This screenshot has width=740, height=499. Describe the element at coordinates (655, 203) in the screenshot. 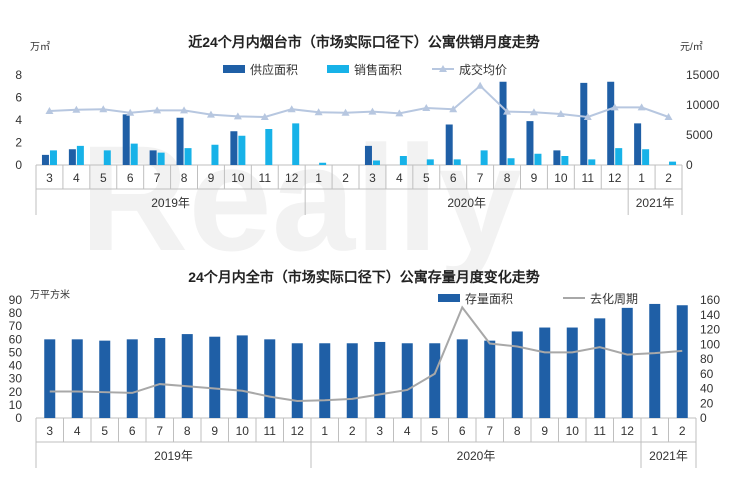

I see `chart1-year-label: 2021年` at that location.